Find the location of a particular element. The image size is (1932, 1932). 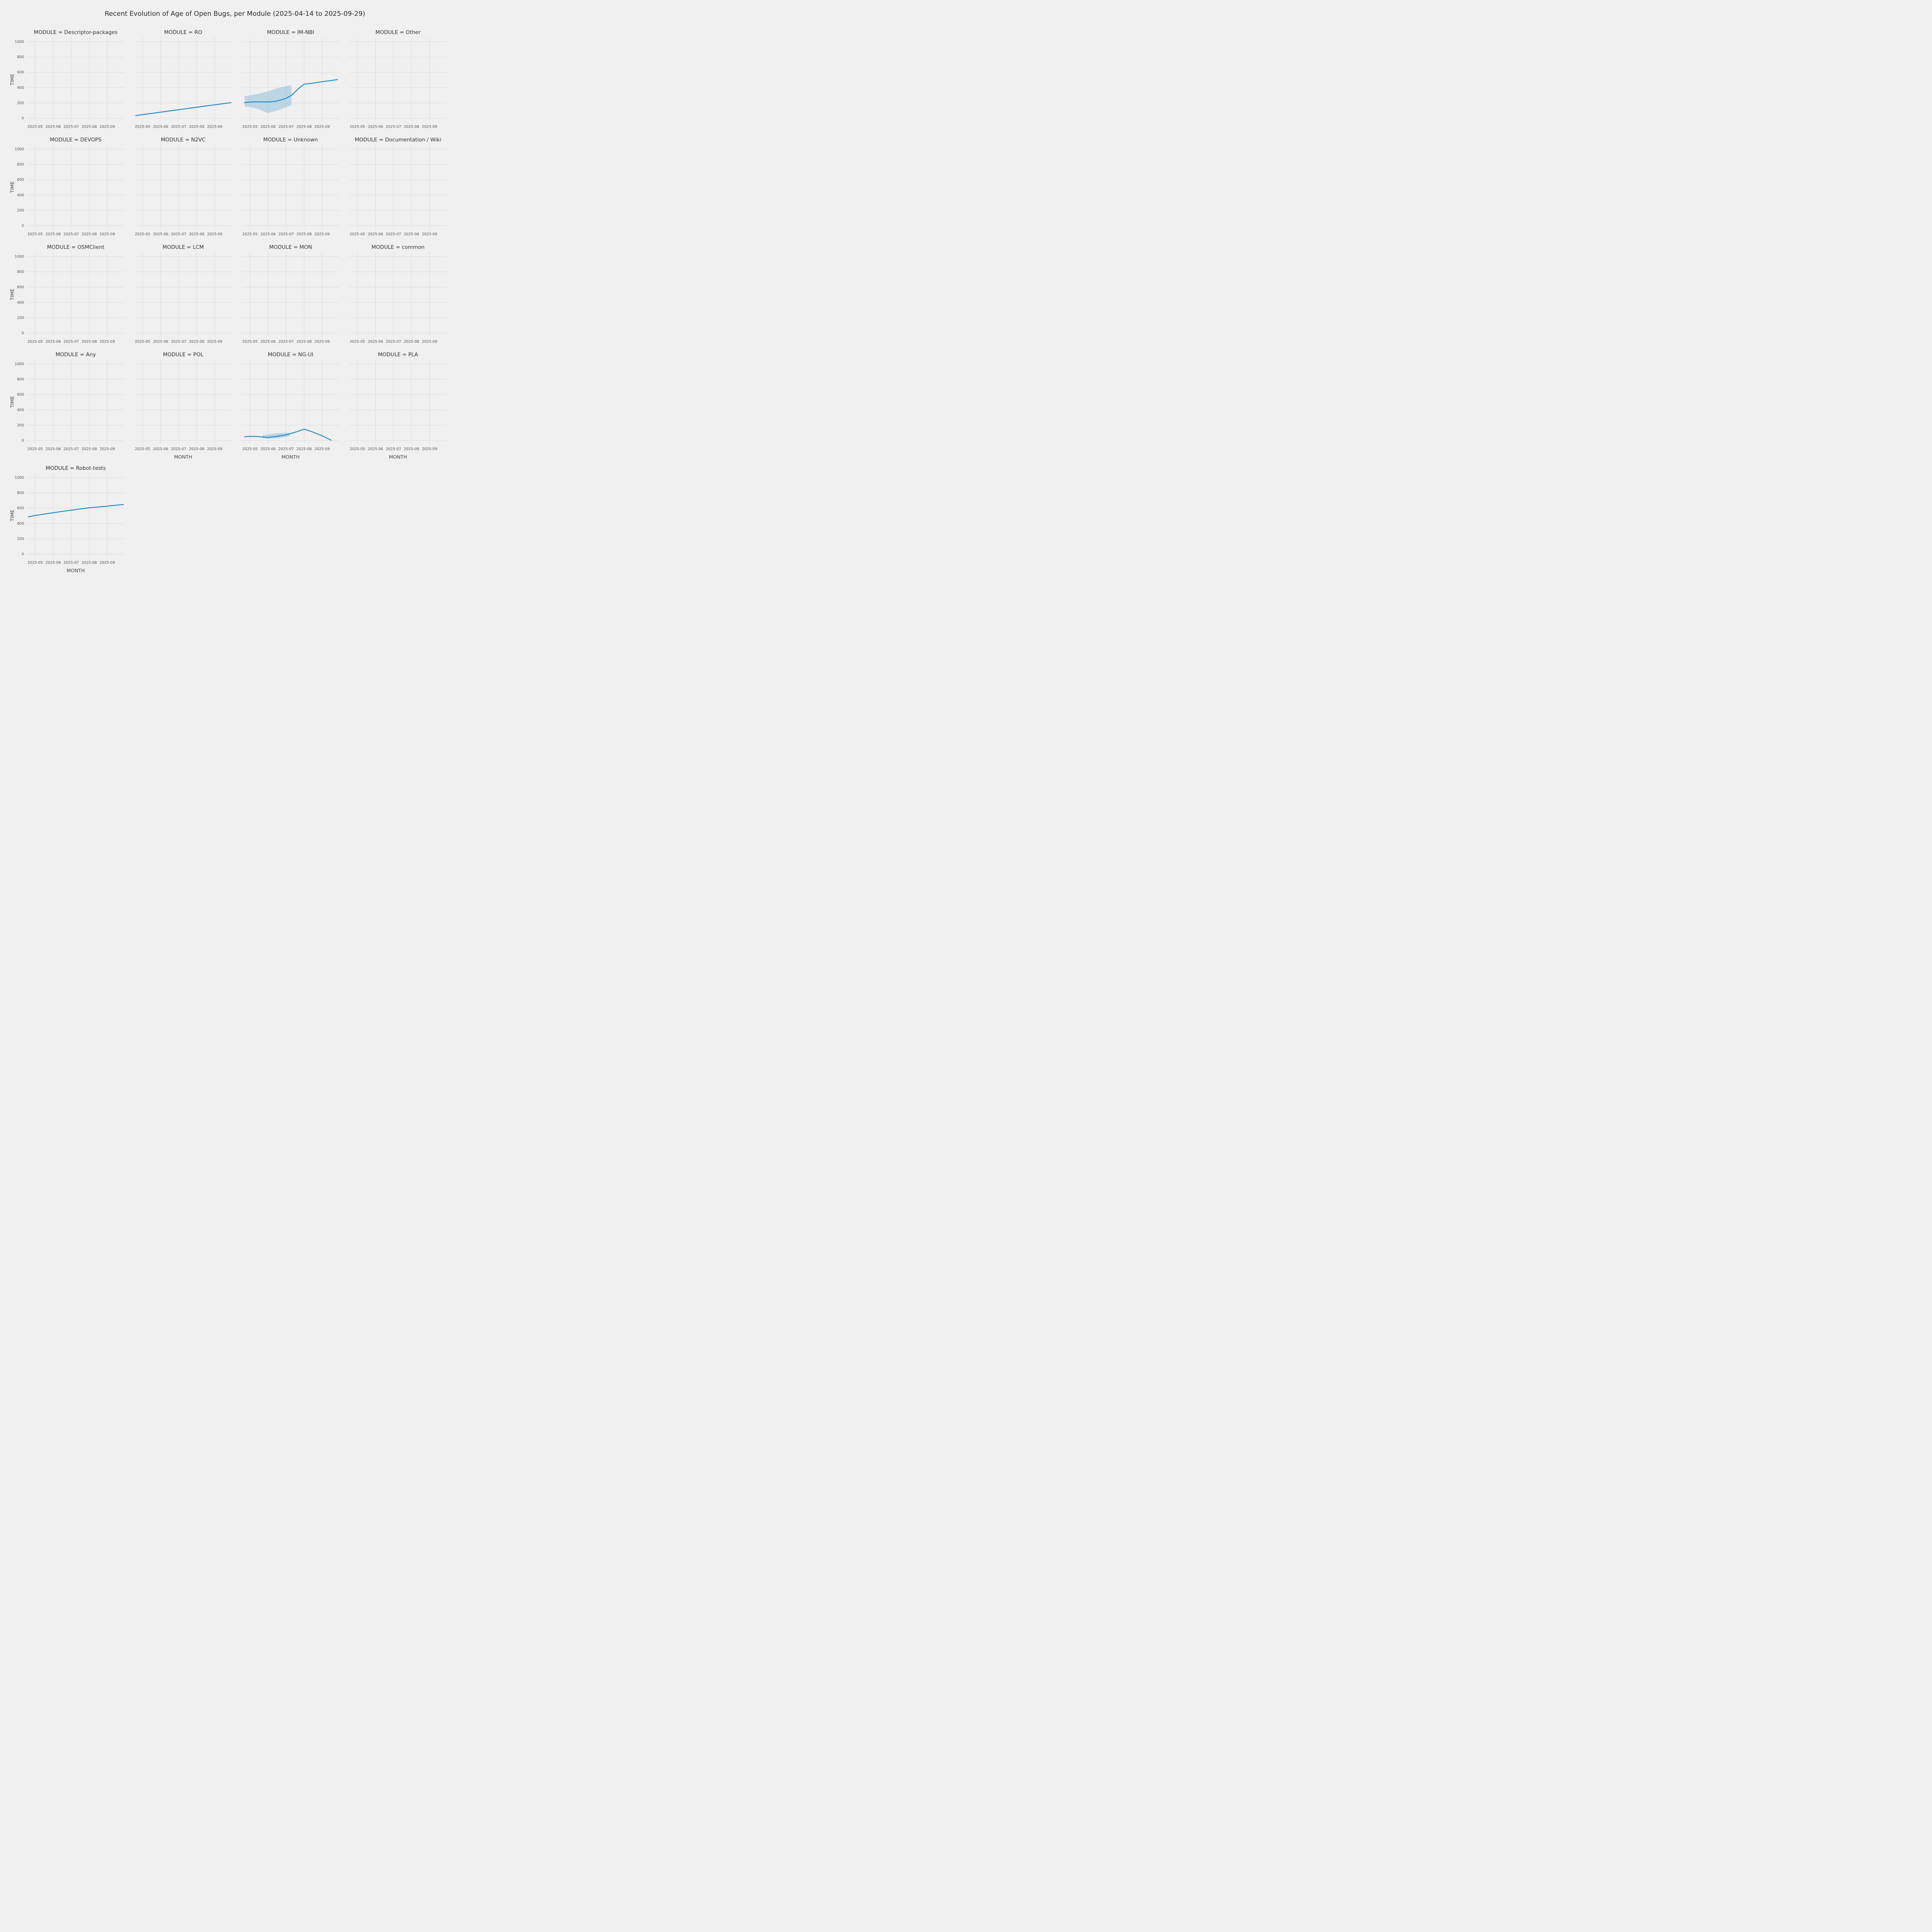

facet-title: MODULE = NG-UI is located at coordinates (291, 355).